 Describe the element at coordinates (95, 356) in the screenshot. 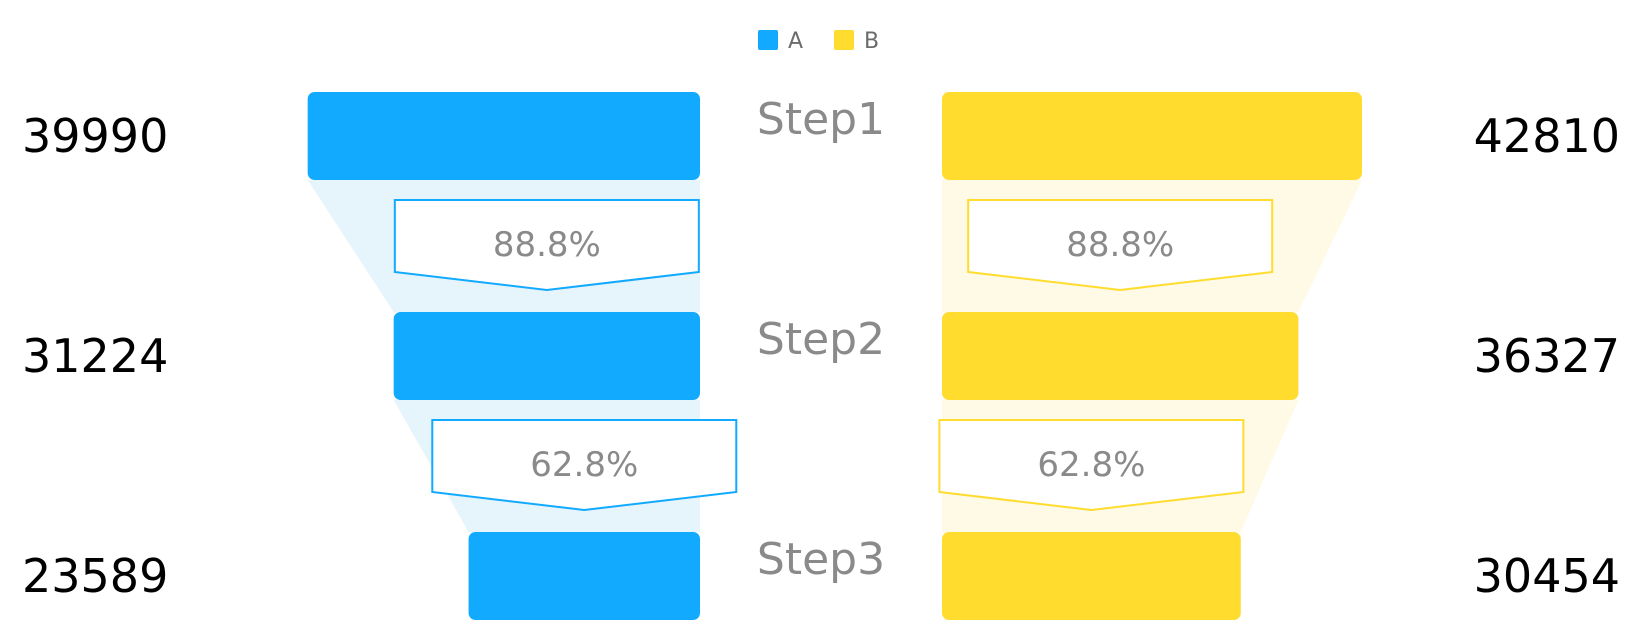

I see `value-label-a-step2: 31224` at that location.